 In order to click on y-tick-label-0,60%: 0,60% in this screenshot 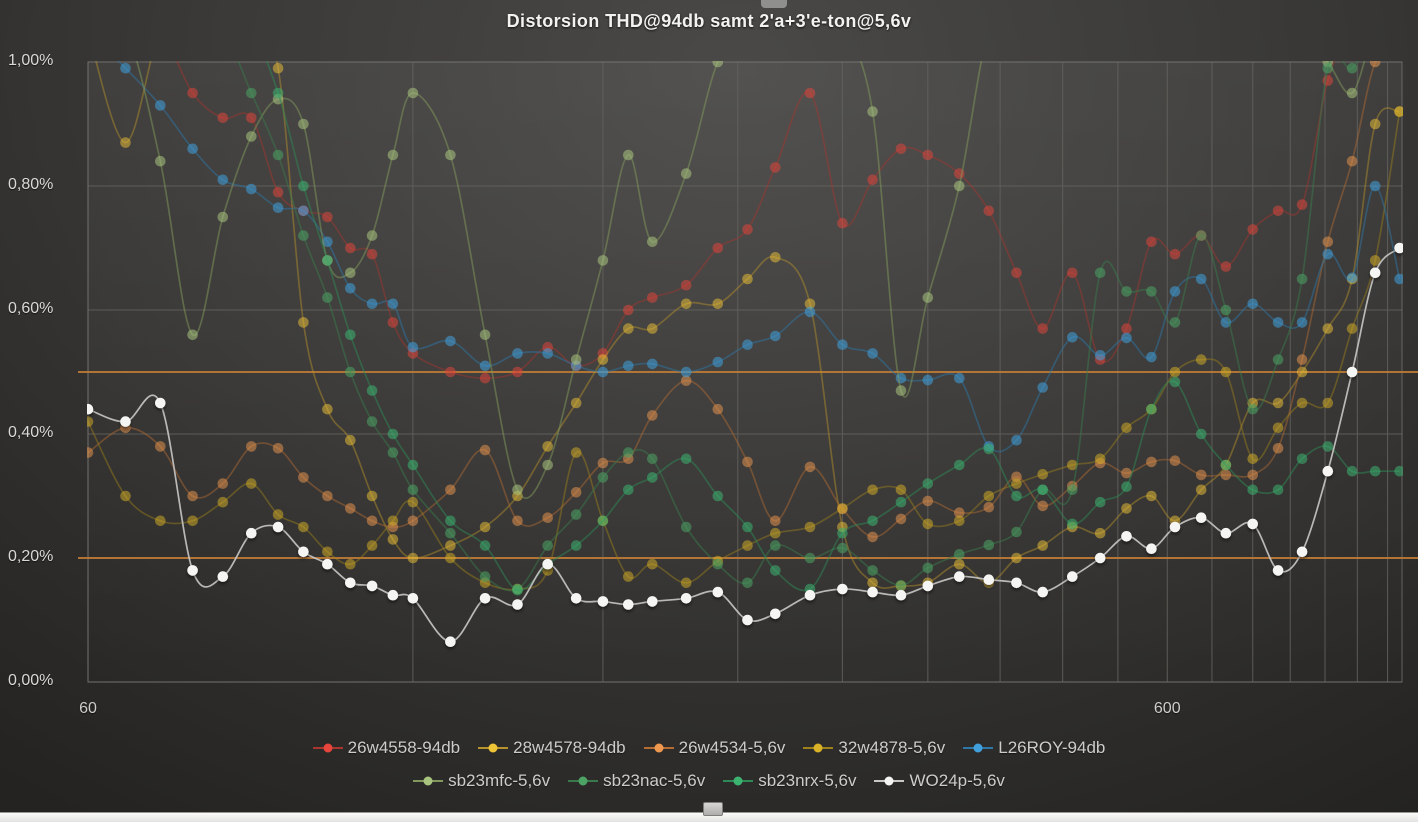, I will do `click(31, 308)`.